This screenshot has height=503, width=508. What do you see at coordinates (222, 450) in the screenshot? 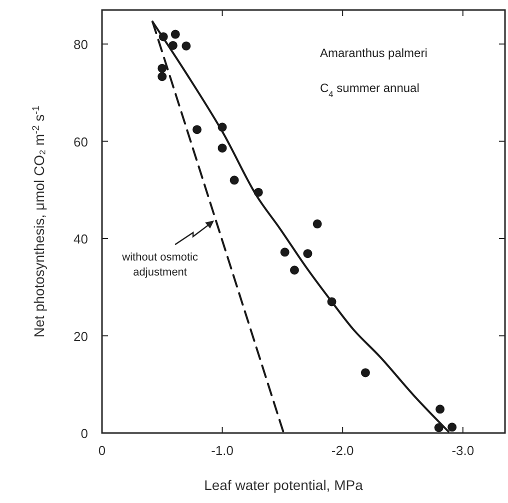
I see `x-tick-label: -1.0` at bounding box center [222, 450].